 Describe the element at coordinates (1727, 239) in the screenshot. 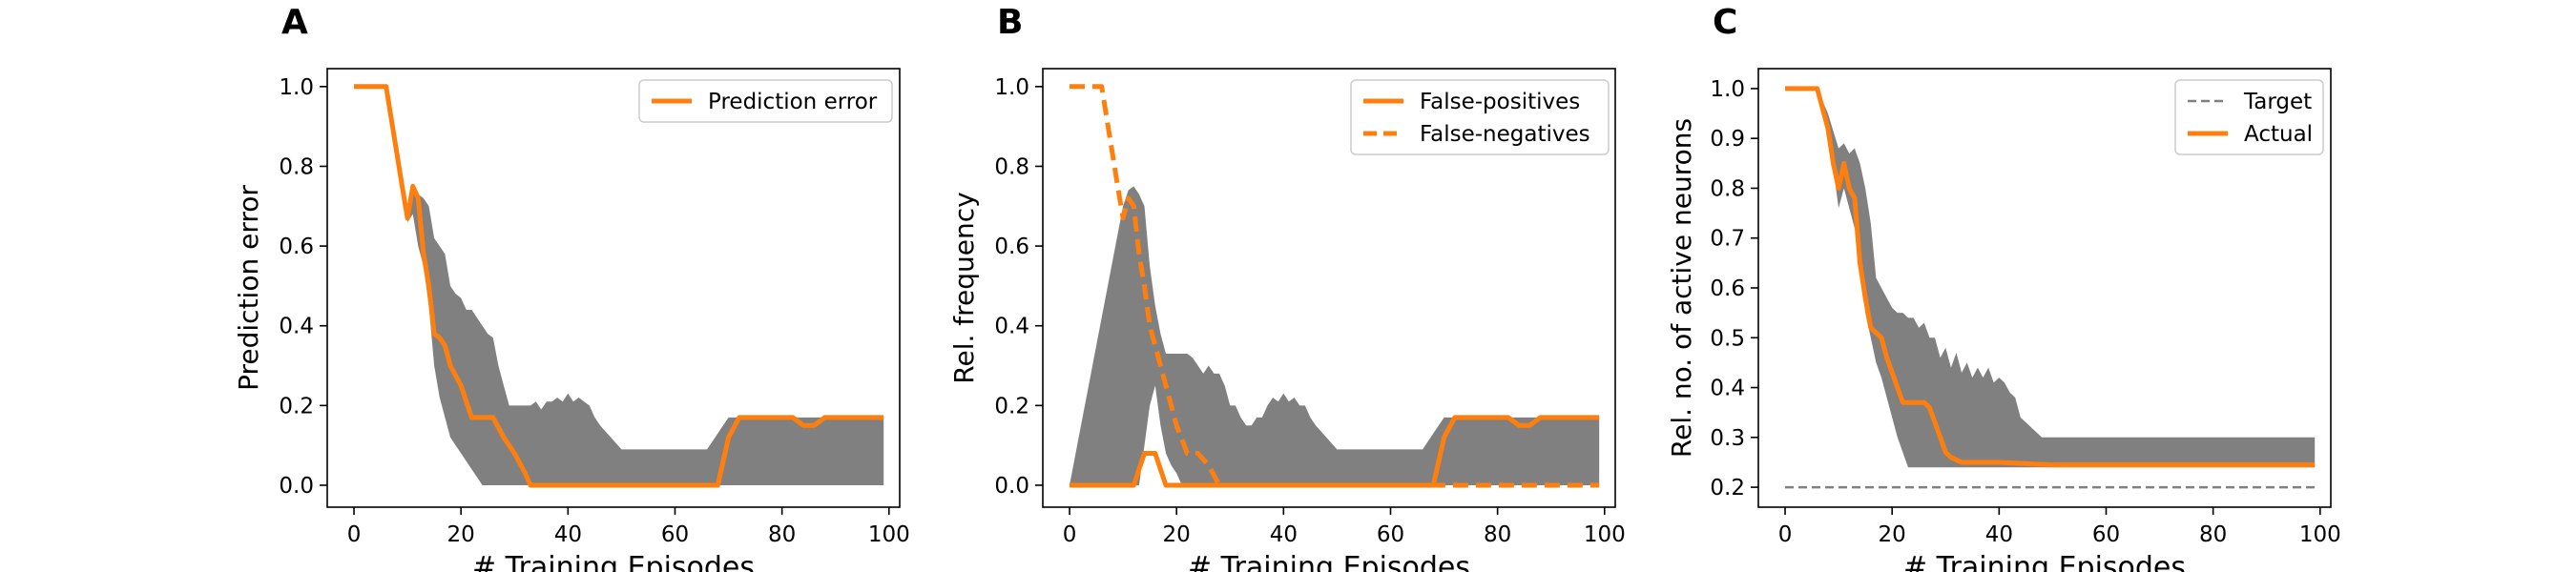

I see `panel-c-ytick-label: 0.7` at that location.